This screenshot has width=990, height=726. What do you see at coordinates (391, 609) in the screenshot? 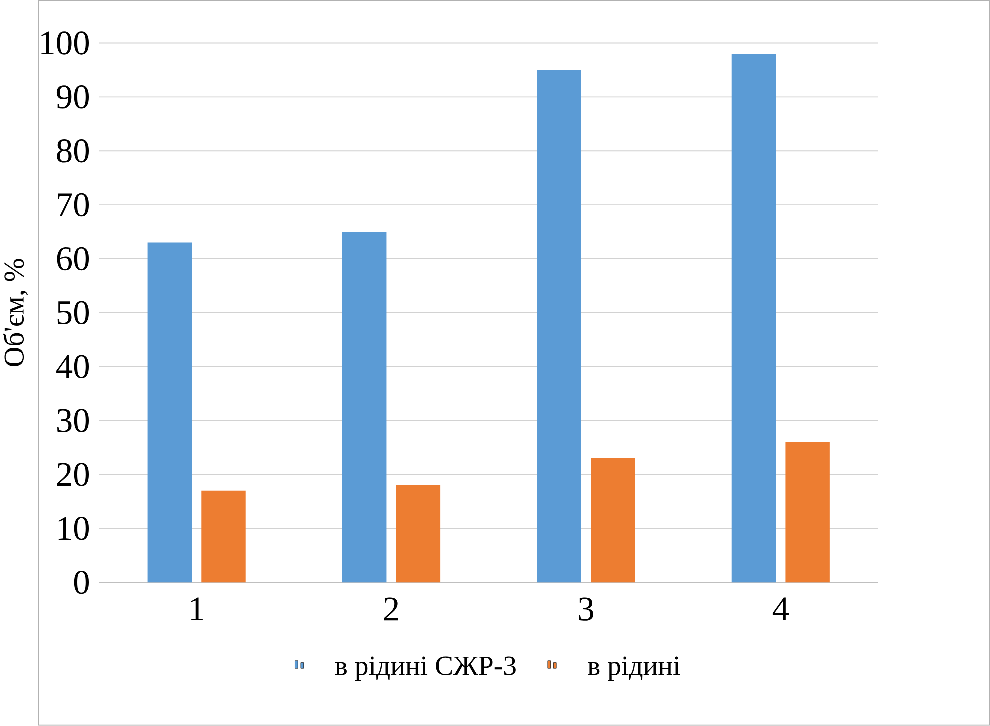
I see `x-tick-label: 2` at bounding box center [391, 609].